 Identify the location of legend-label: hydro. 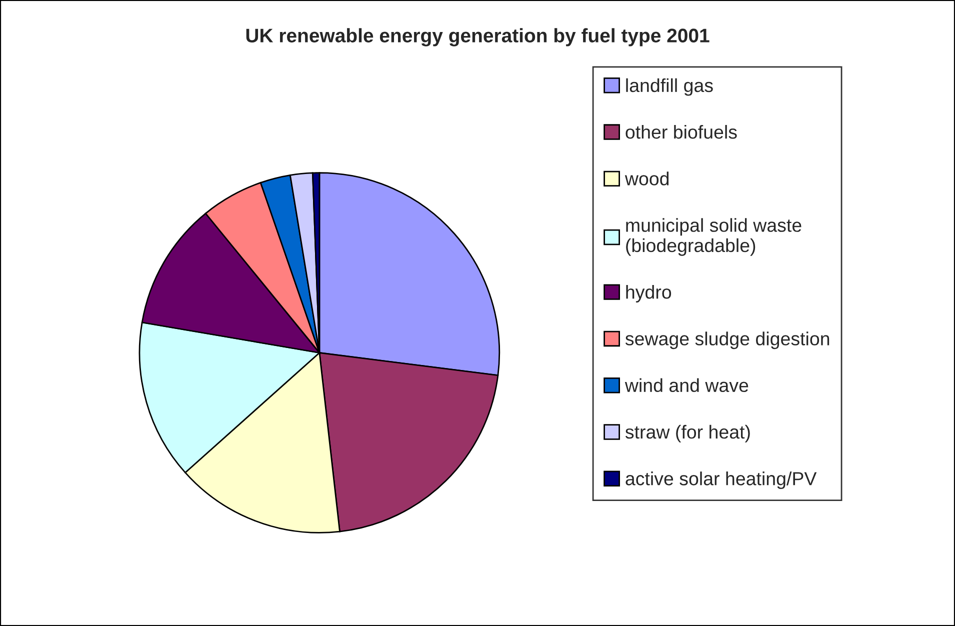
(649, 293).